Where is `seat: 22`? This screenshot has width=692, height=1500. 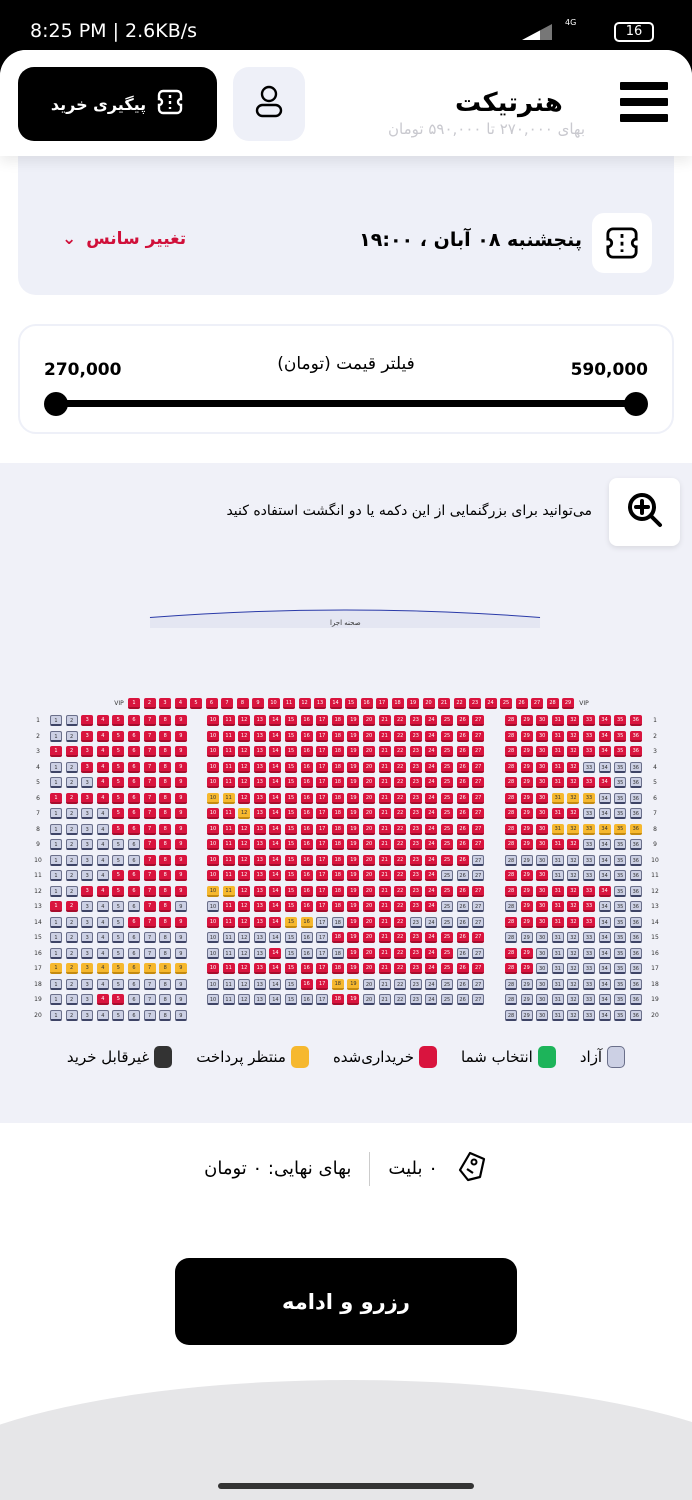 seat: 22 is located at coordinates (400, 999).